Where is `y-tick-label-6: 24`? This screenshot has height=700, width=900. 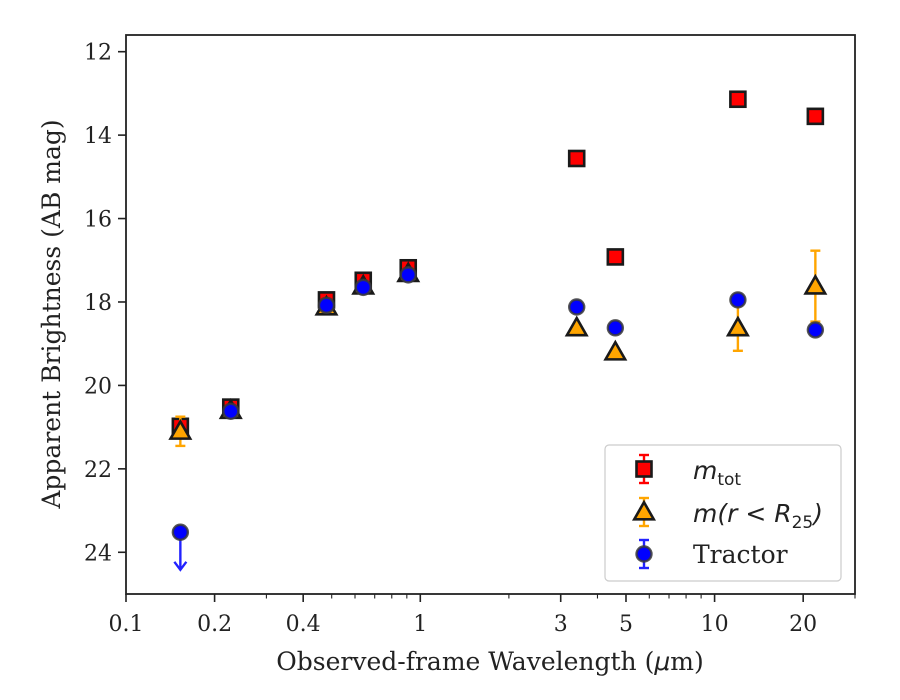
y-tick-label-6: 24 is located at coordinates (98, 553).